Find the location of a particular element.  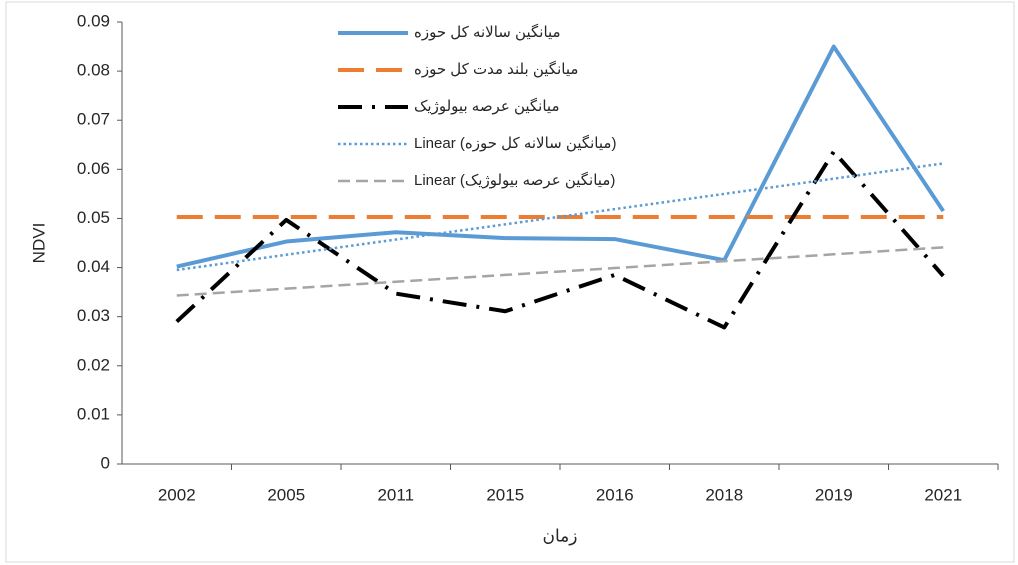

y-tick-label: 0.07 is located at coordinates (93, 119).